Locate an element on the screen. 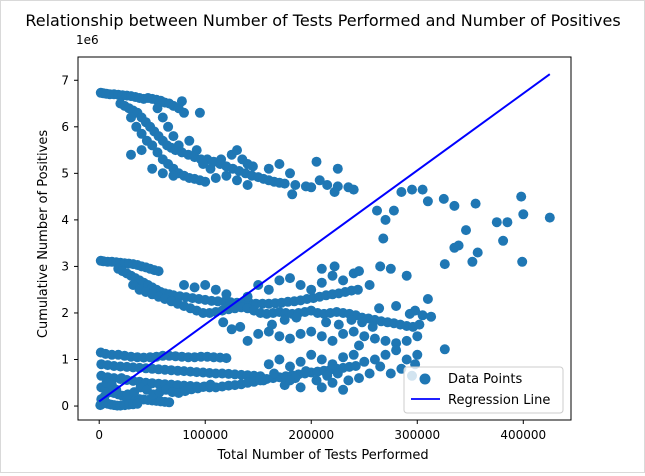 The width and height of the screenshot is (645, 476). y-tick-label-5: 5 is located at coordinates (65, 173).